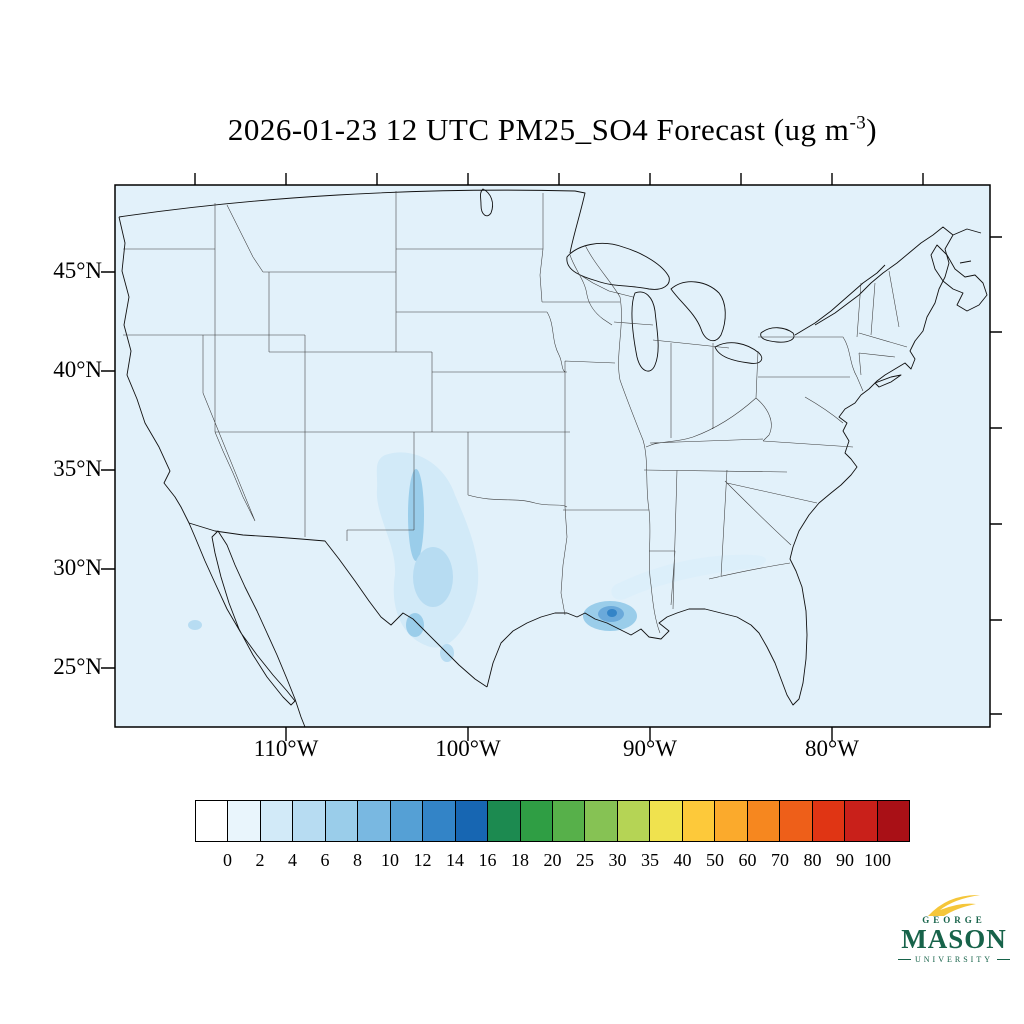 The image size is (1024, 1024). I want to click on lon-label-80w: 80°W, so click(832, 748).